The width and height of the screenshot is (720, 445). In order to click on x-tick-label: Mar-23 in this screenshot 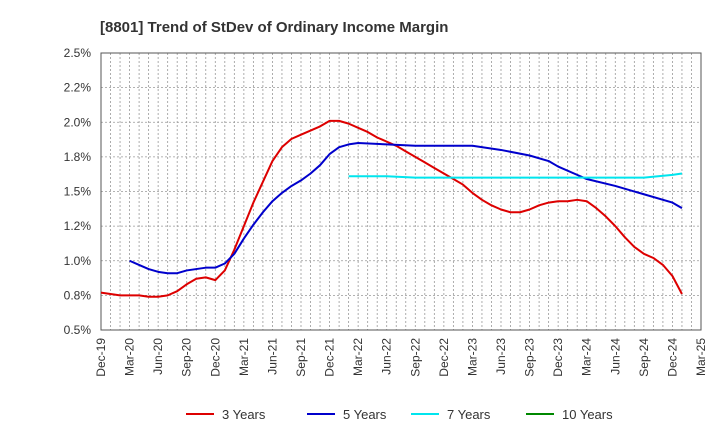, I will do `click(472, 357)`.